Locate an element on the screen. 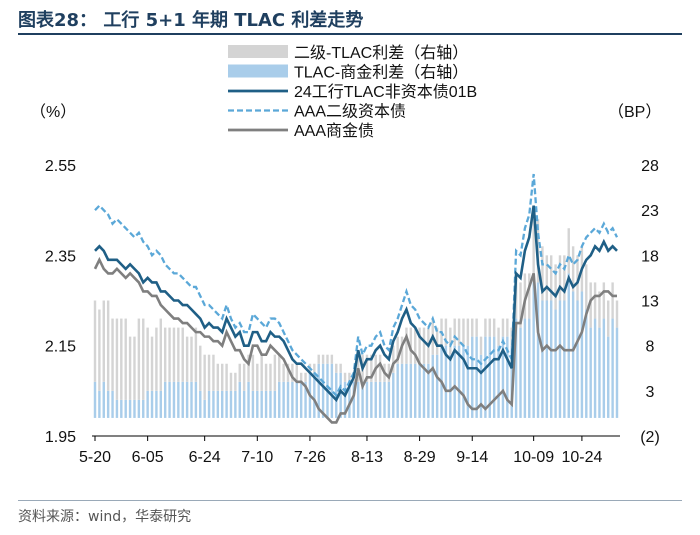  left-tick-label: 2.35 is located at coordinates (60, 256).